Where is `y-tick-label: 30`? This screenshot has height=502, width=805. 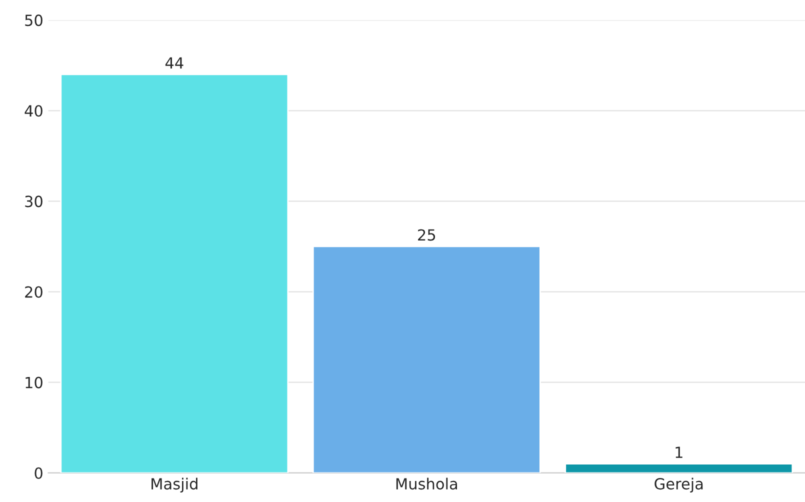
y-tick-label: 30 is located at coordinates (33, 202).